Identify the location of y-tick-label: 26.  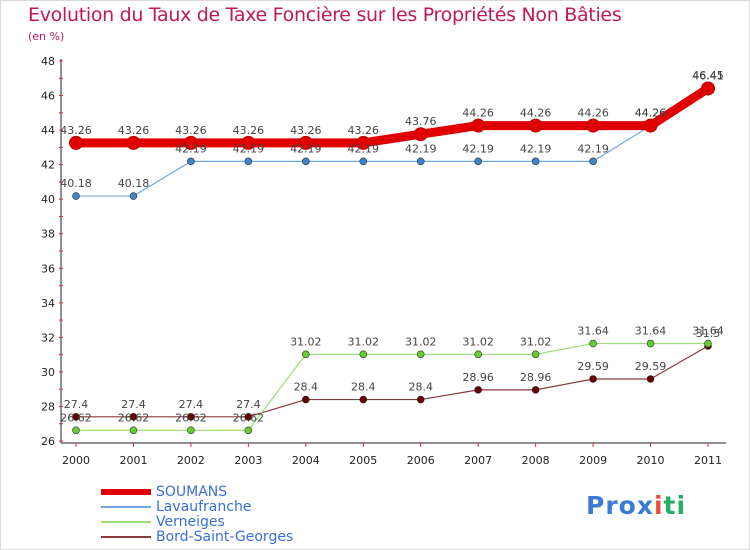
(48, 441).